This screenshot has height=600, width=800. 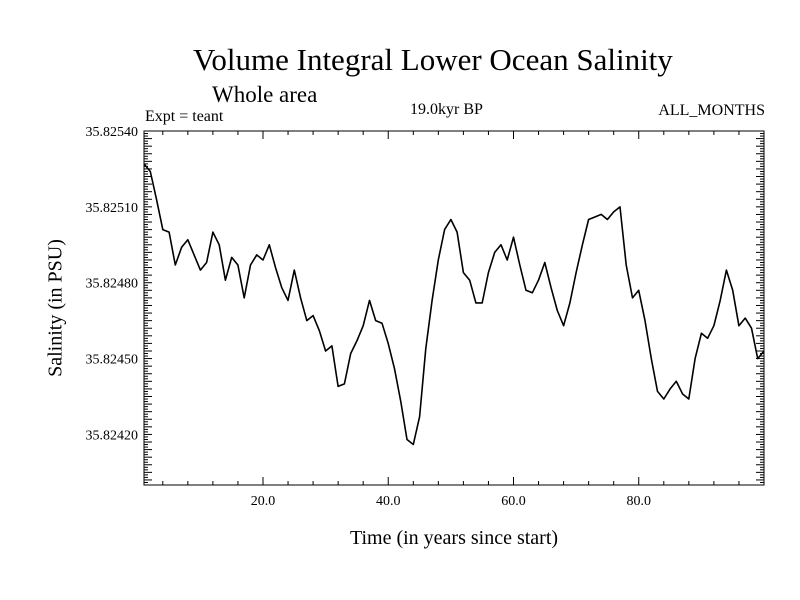 I want to click on x-axis-label: Time (in years since start), so click(x=454, y=538).